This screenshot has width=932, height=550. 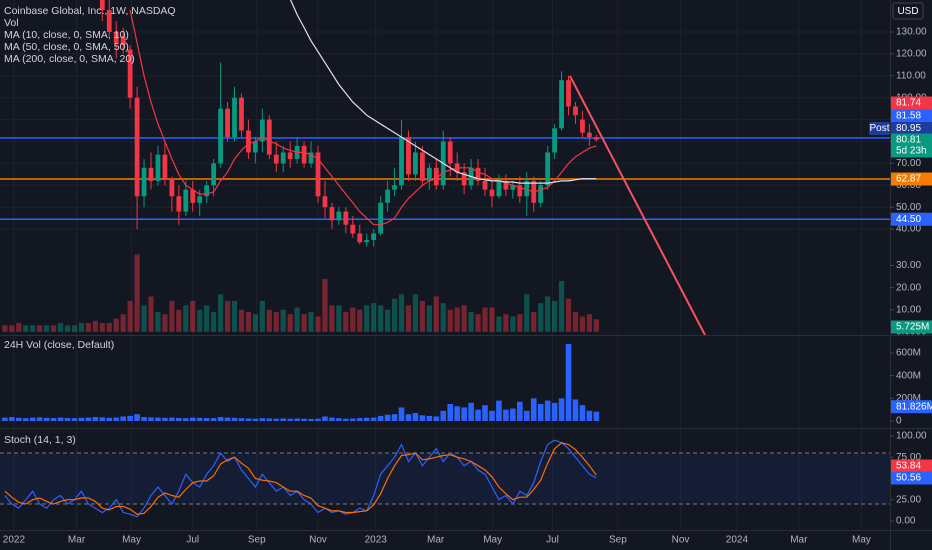 What do you see at coordinates (376, 540) in the screenshot?
I see `x-tick-label: 2023` at bounding box center [376, 540].